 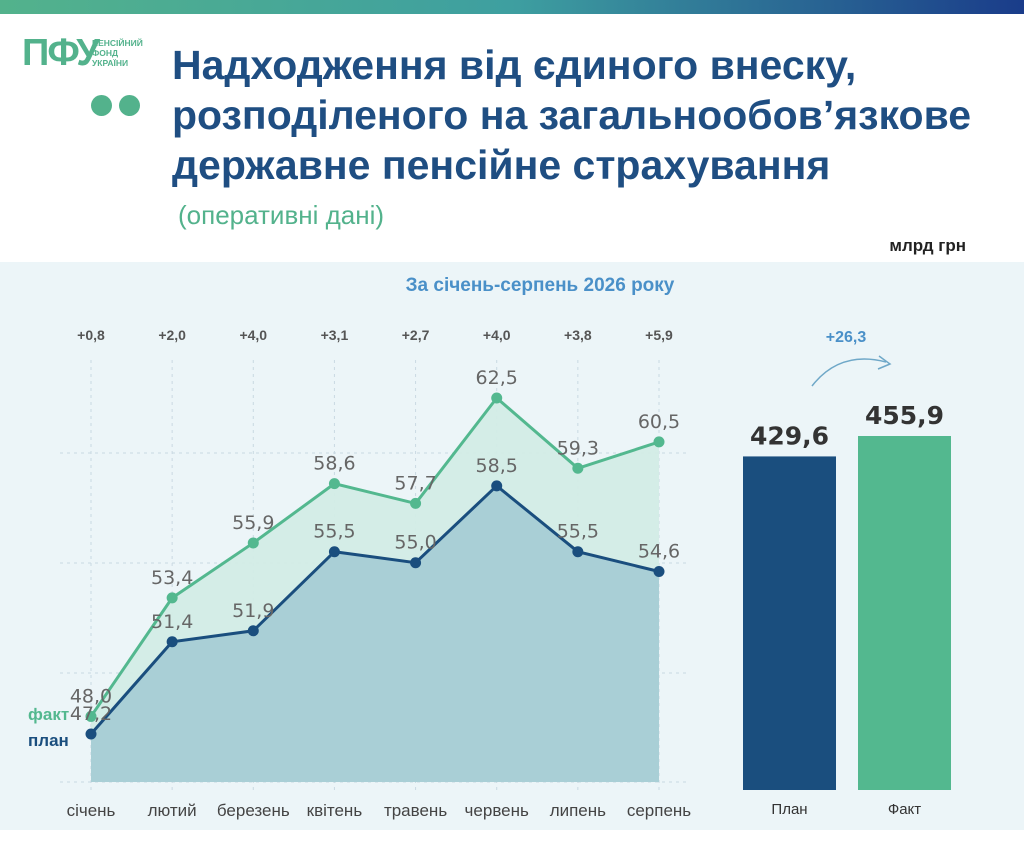 I want to click on category-tick-label: лютий, so click(x=172, y=810).